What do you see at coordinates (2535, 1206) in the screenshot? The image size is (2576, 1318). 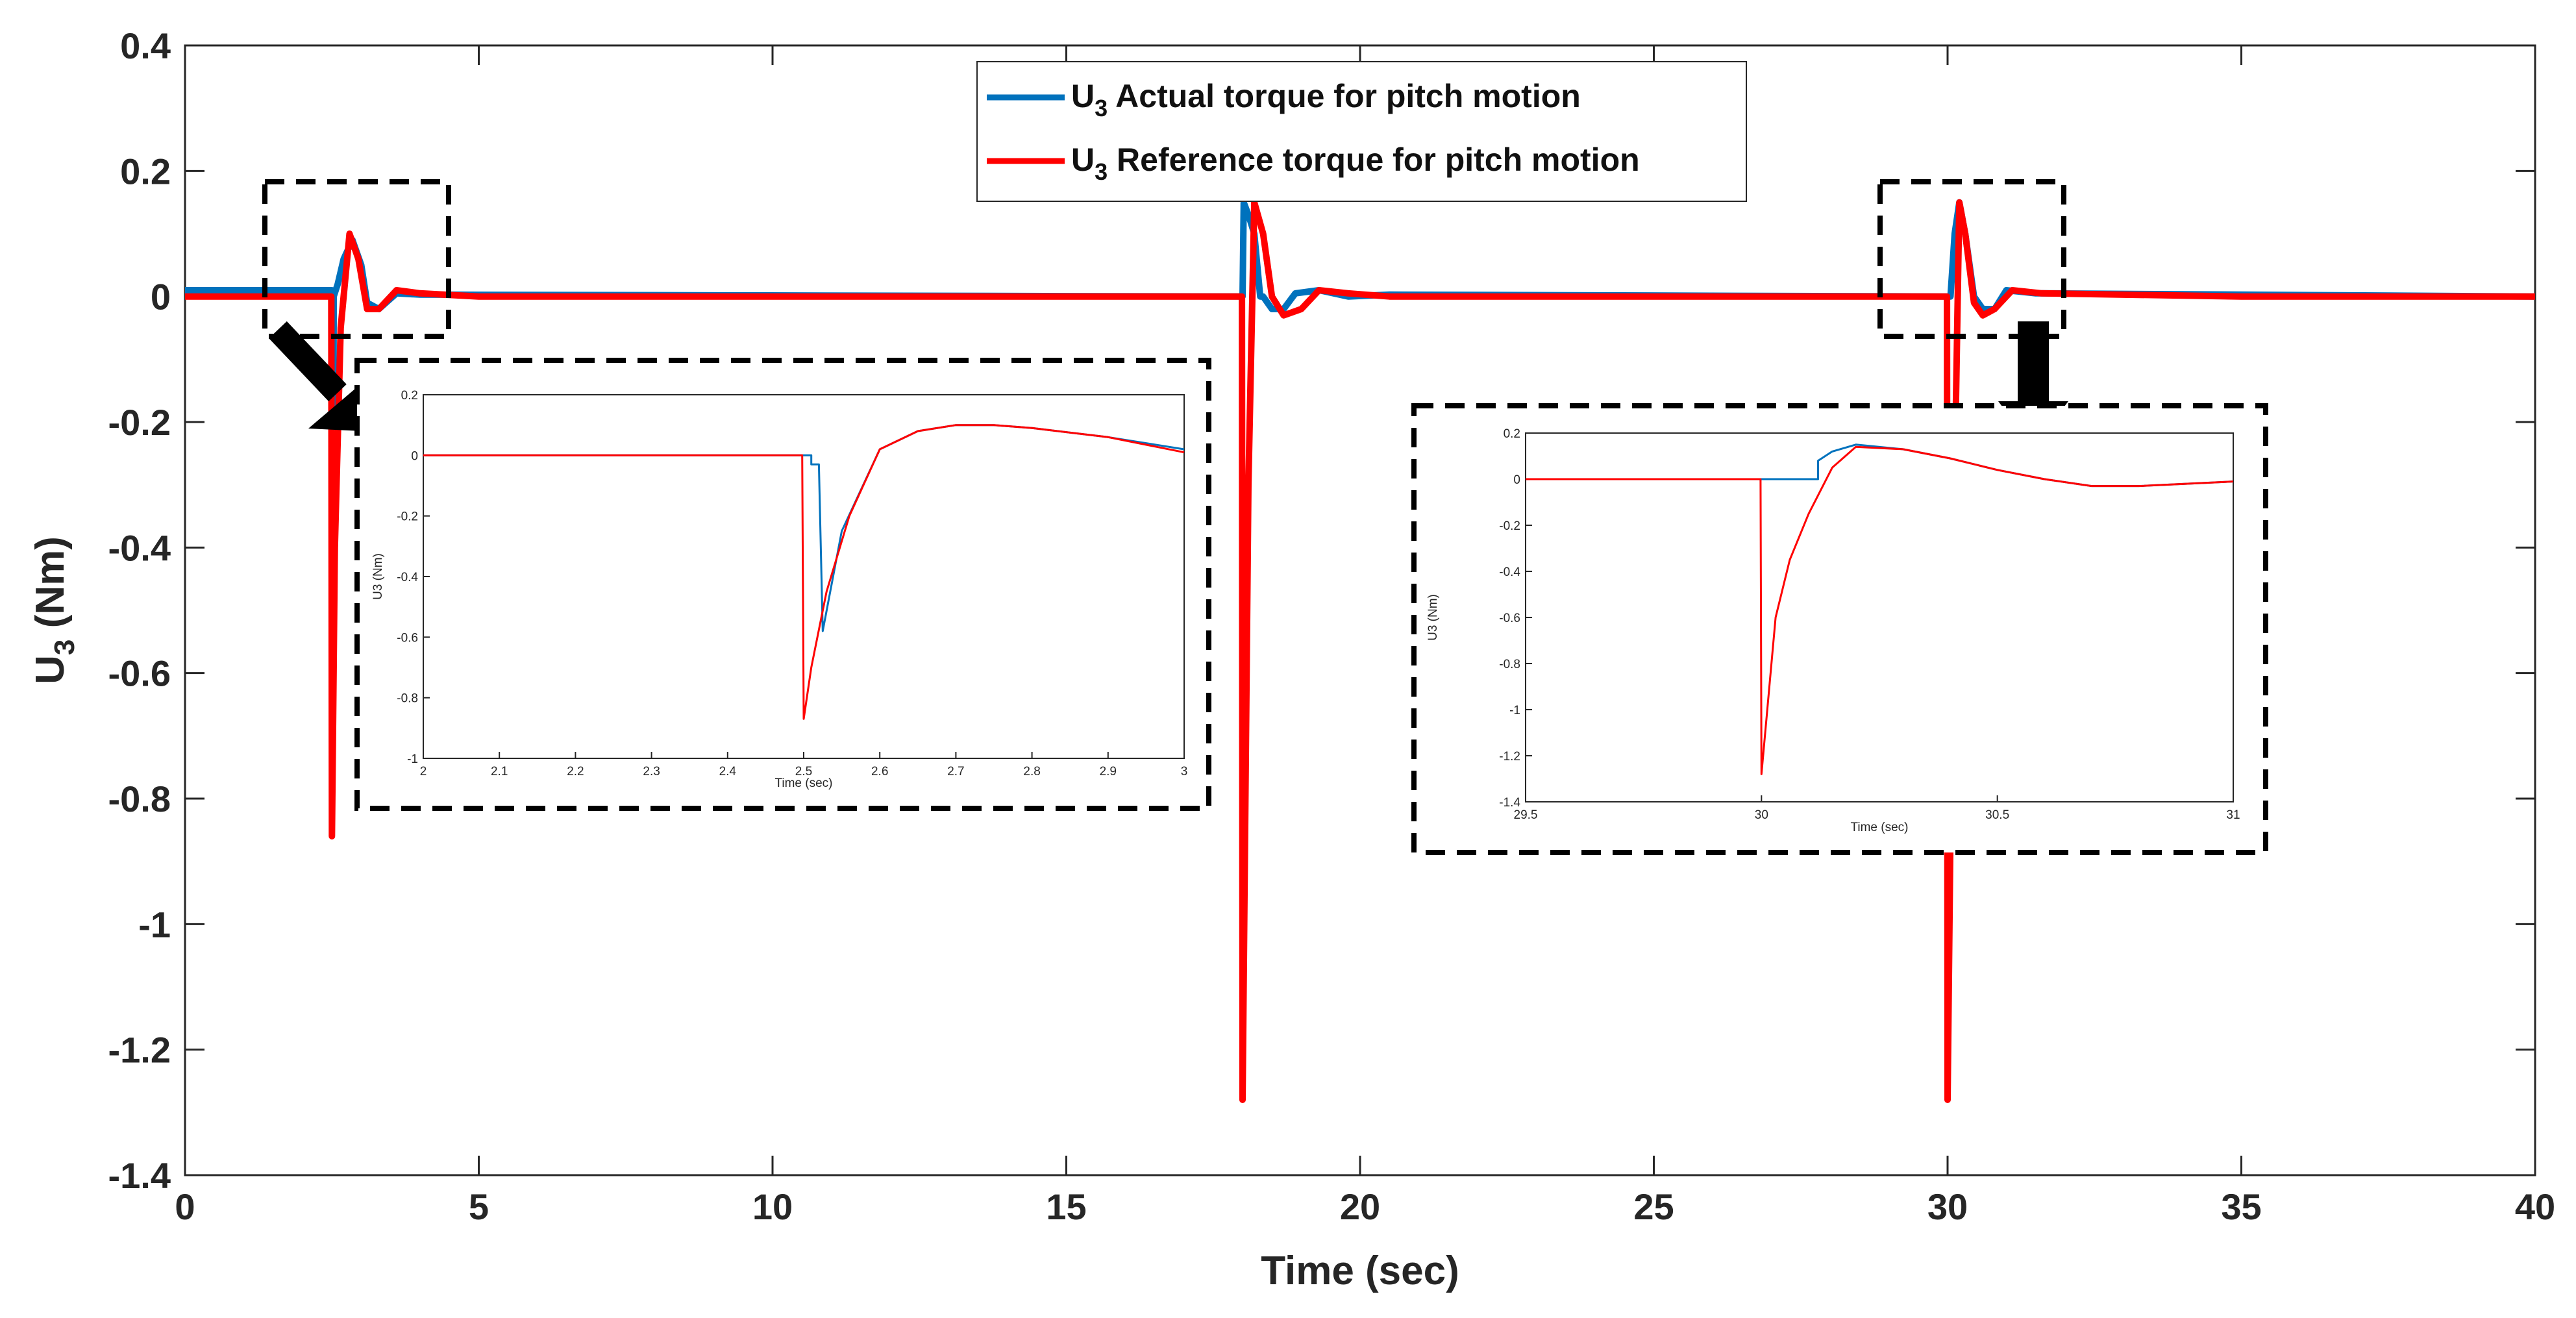 I see `x-tick-label: 40` at bounding box center [2535, 1206].